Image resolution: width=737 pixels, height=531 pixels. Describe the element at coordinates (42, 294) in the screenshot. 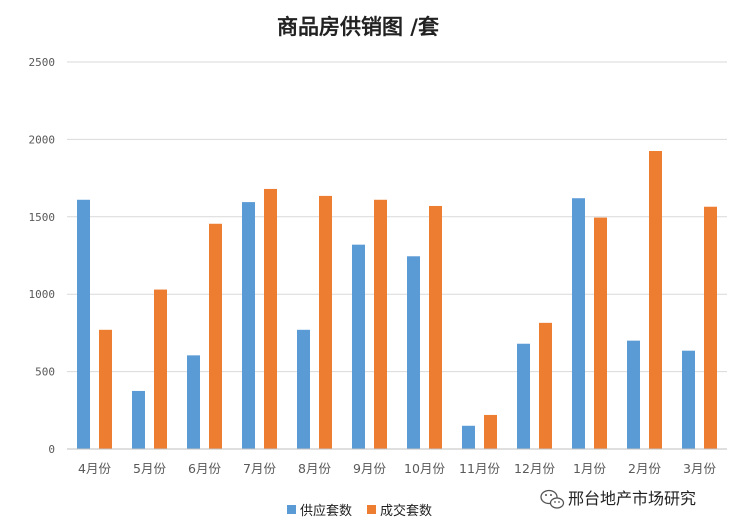

I see `y-tick-label: 1000` at that location.